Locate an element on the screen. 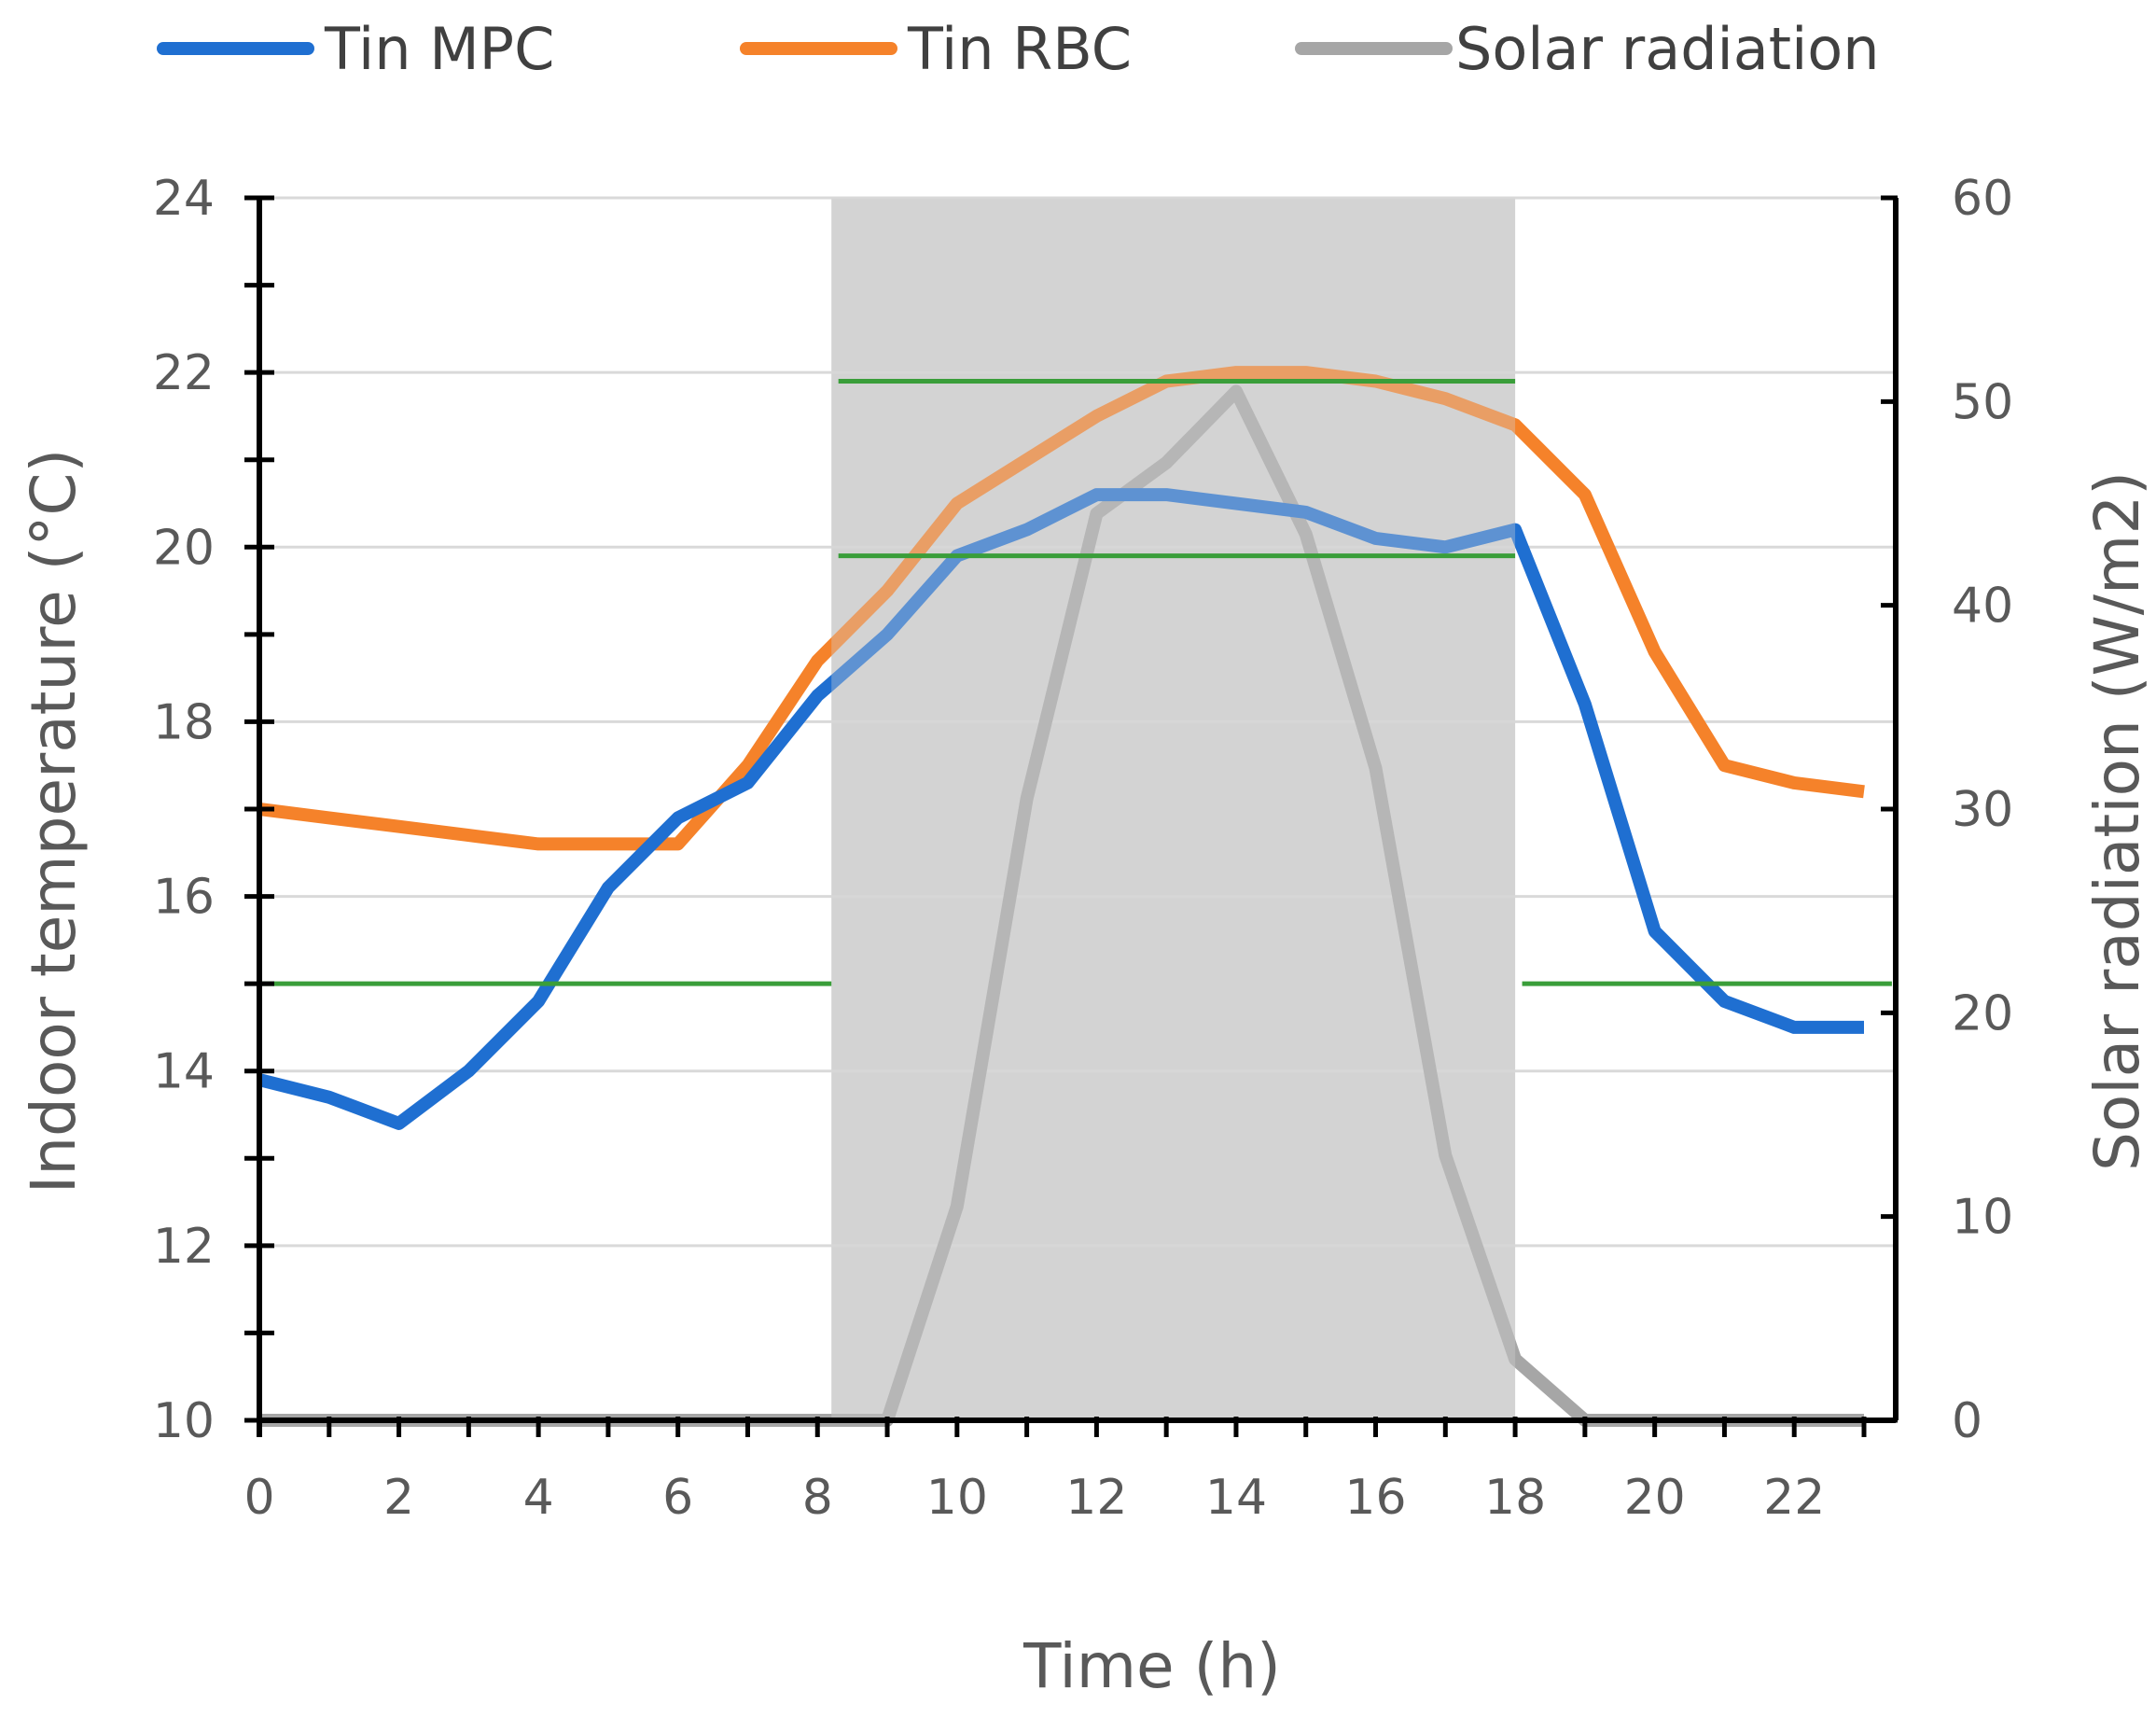 The width and height of the screenshot is (2156, 1718). y-right-tick-label: 60 is located at coordinates (1982, 199).